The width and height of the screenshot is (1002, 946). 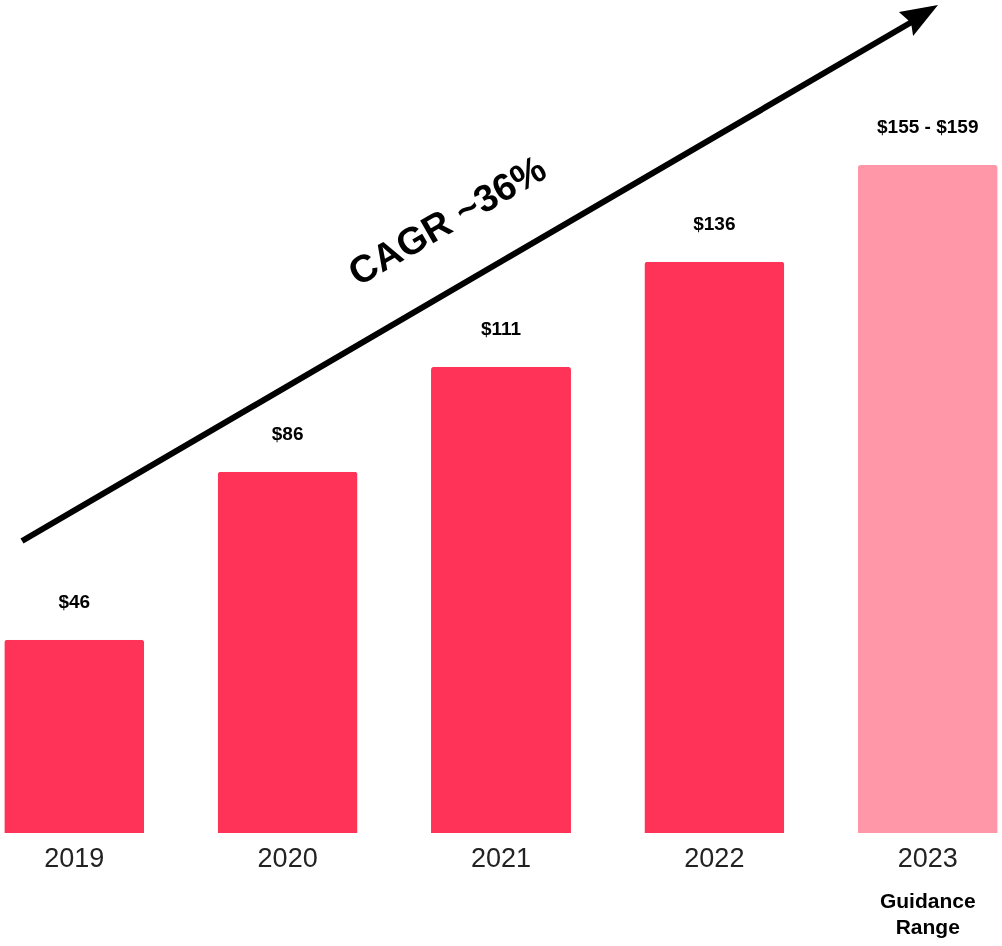 What do you see at coordinates (714, 857) in the screenshot?
I see `x-tick-label: 2022` at bounding box center [714, 857].